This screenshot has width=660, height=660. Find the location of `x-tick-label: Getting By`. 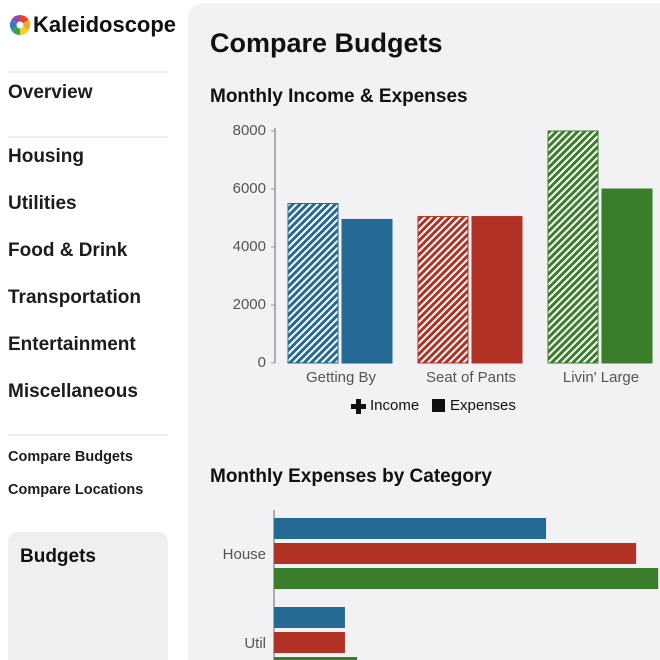

x-tick-label: Getting By is located at coordinates (341, 377).